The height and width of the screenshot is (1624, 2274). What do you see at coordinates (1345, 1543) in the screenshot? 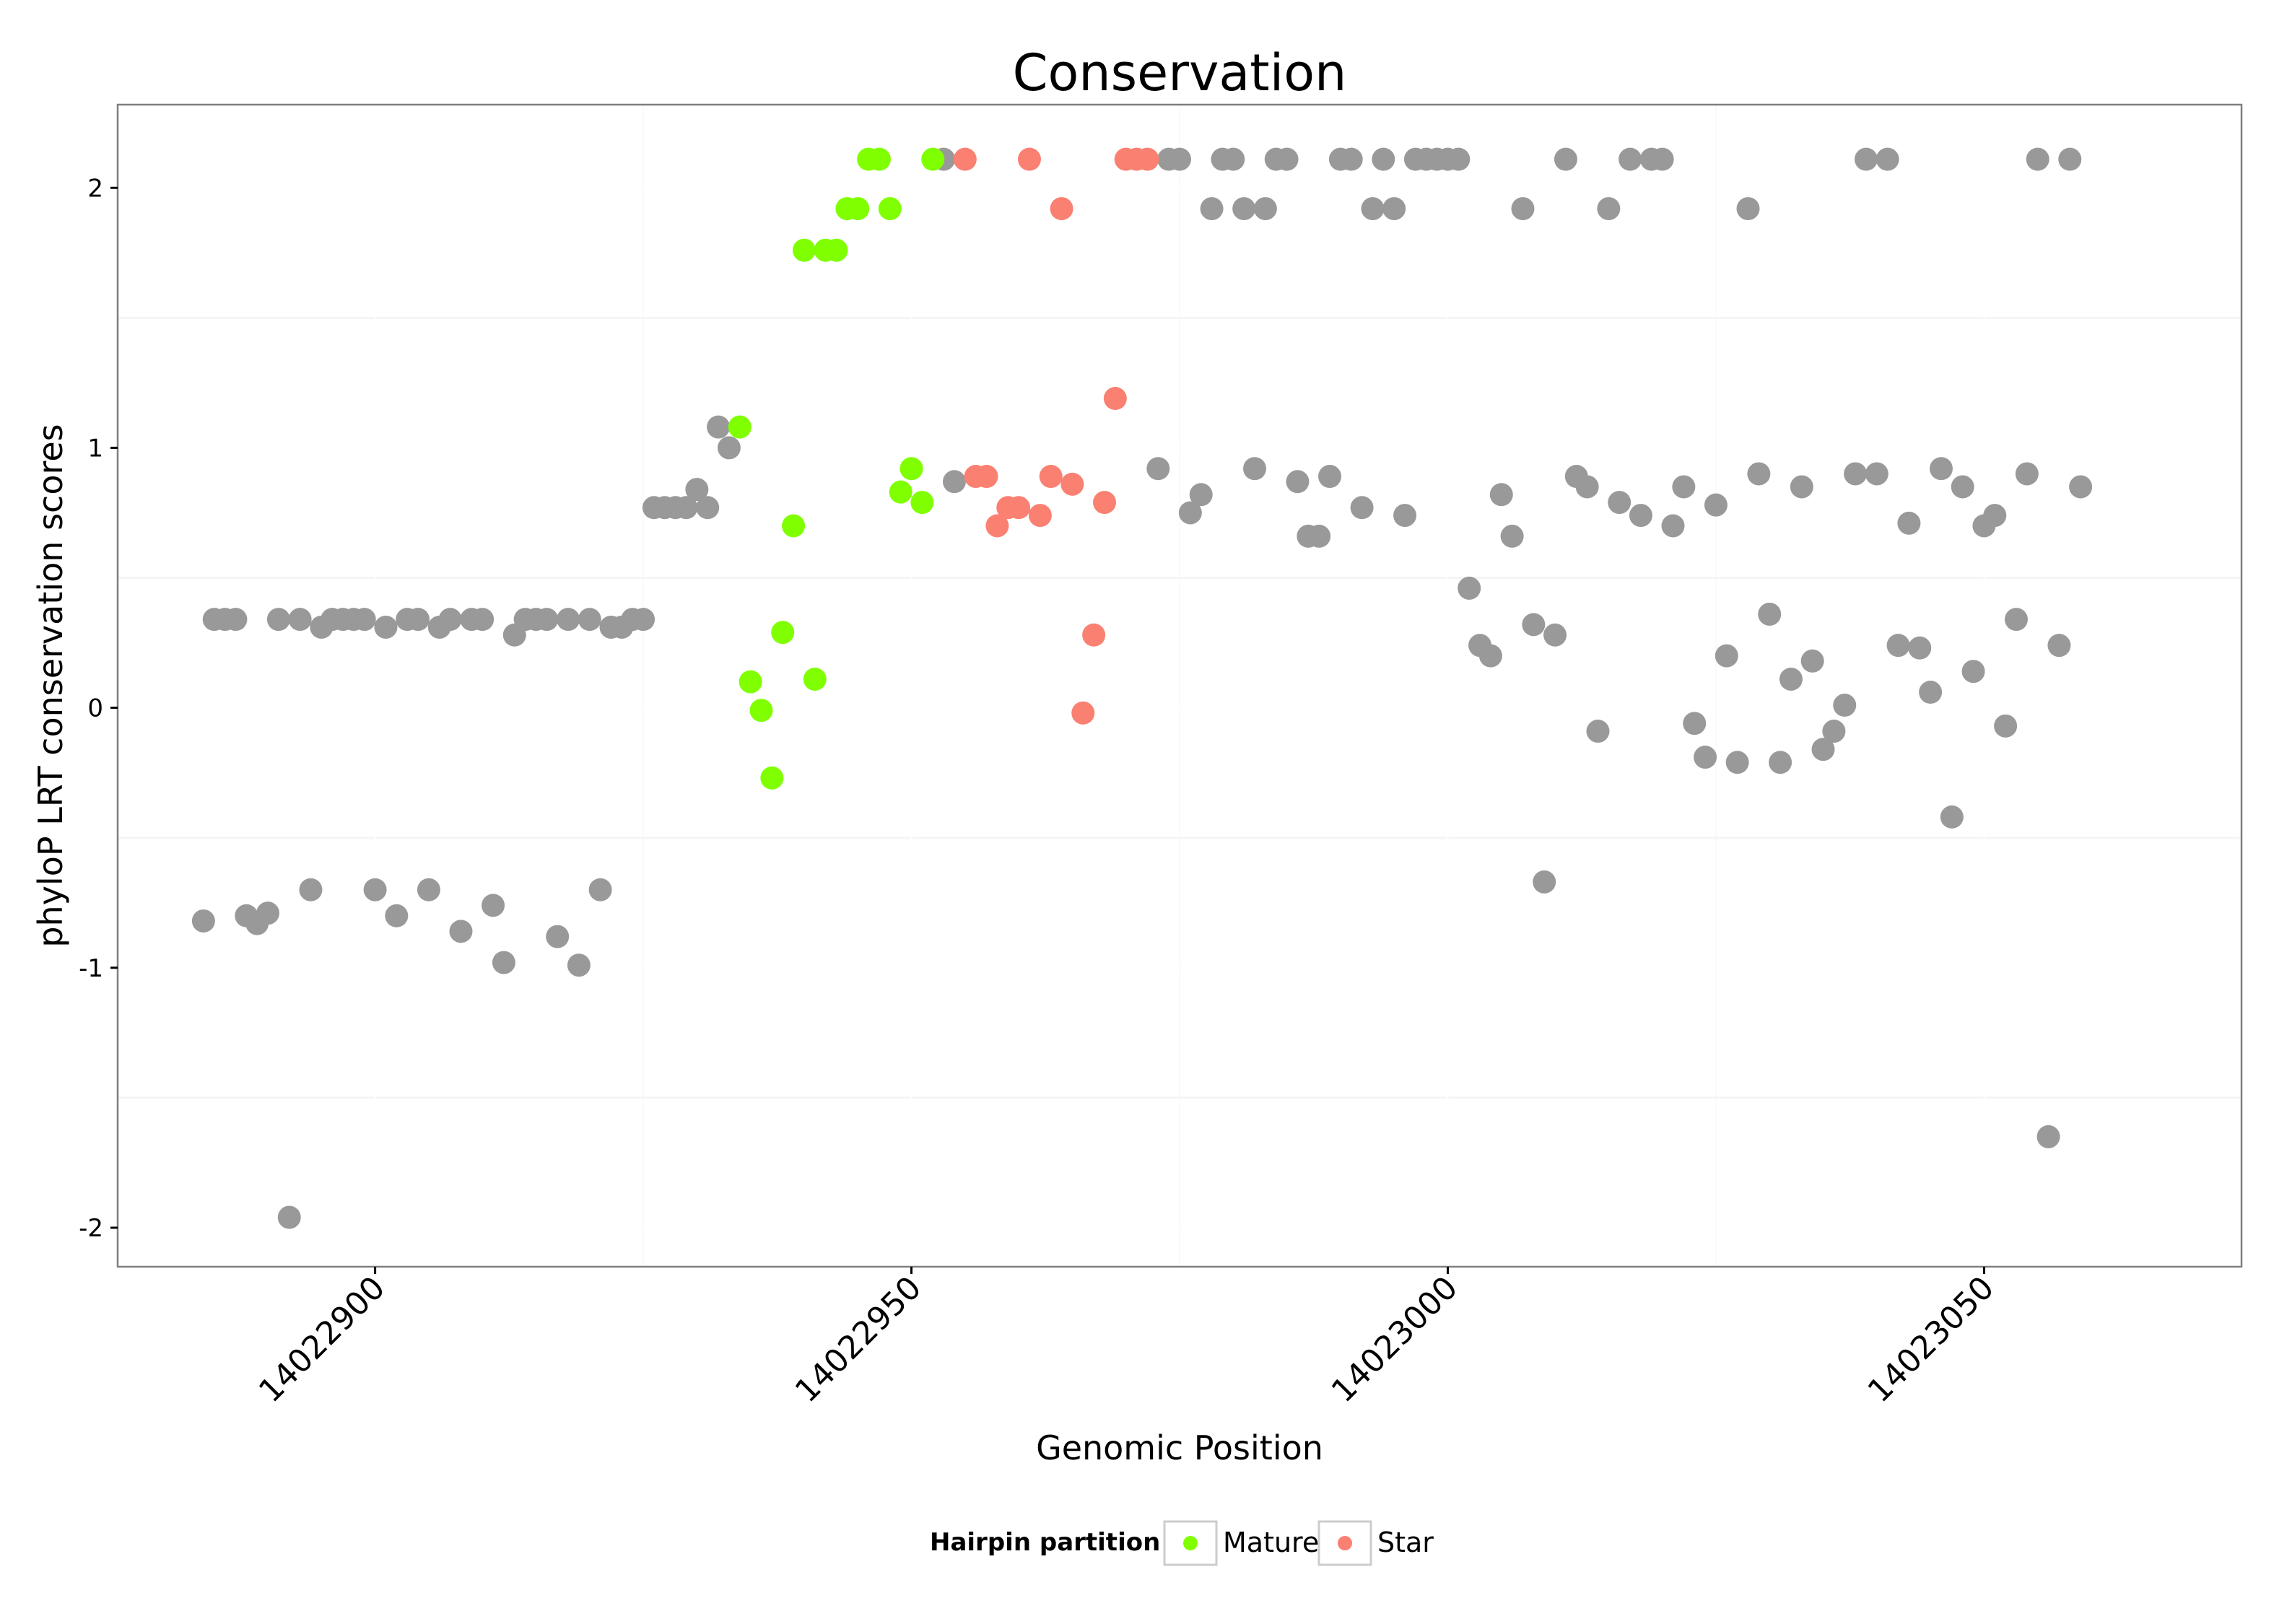
I see `legend-dot-star` at bounding box center [1345, 1543].